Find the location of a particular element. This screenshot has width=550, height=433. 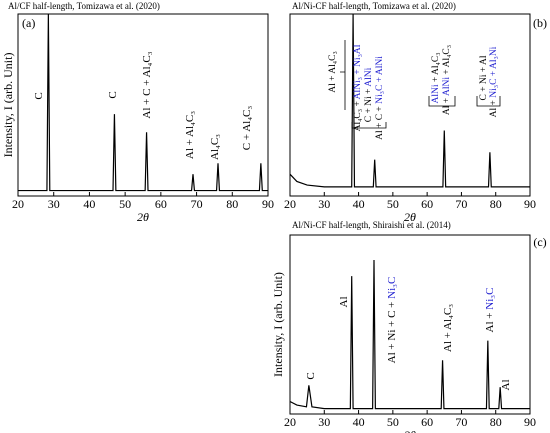

peak-annotation: Al + Ni₃C is located at coordinates (490, 310).